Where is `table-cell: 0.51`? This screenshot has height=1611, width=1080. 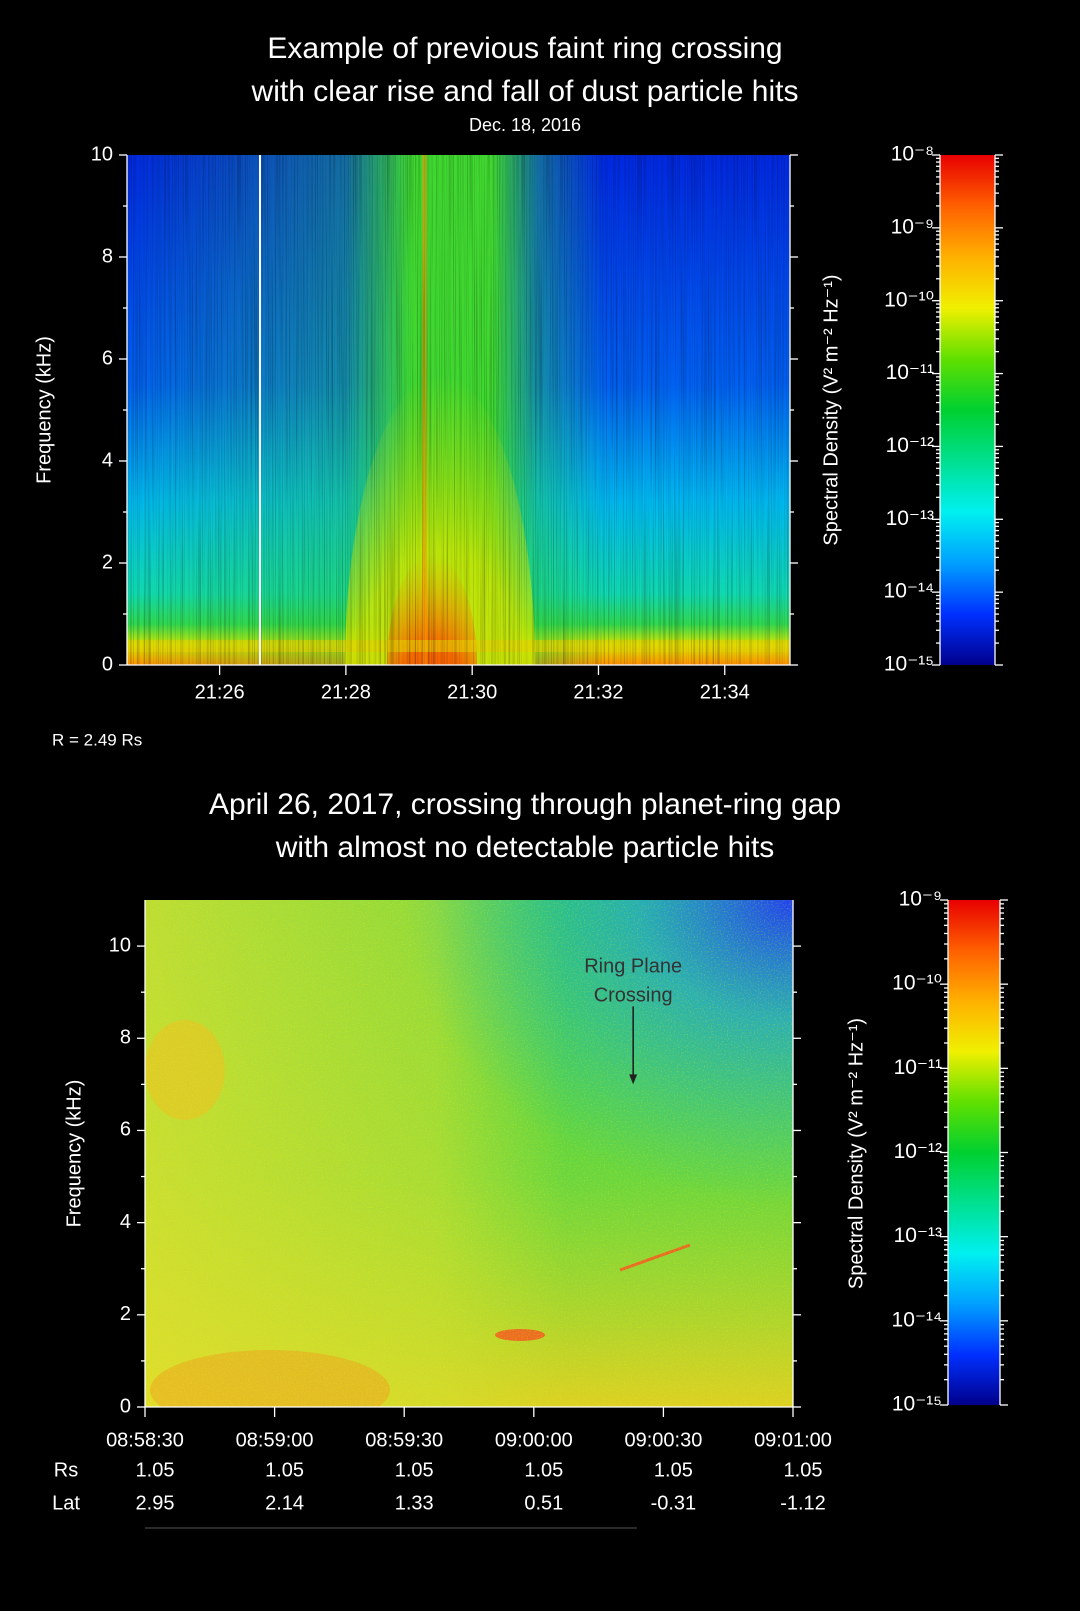 table-cell: 0.51 is located at coordinates (543, 1503).